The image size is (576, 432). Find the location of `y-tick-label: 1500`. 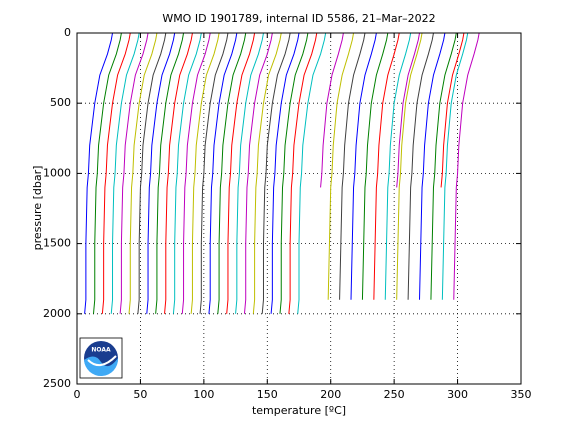

y-tick-label: 1500 is located at coordinates (57, 243).